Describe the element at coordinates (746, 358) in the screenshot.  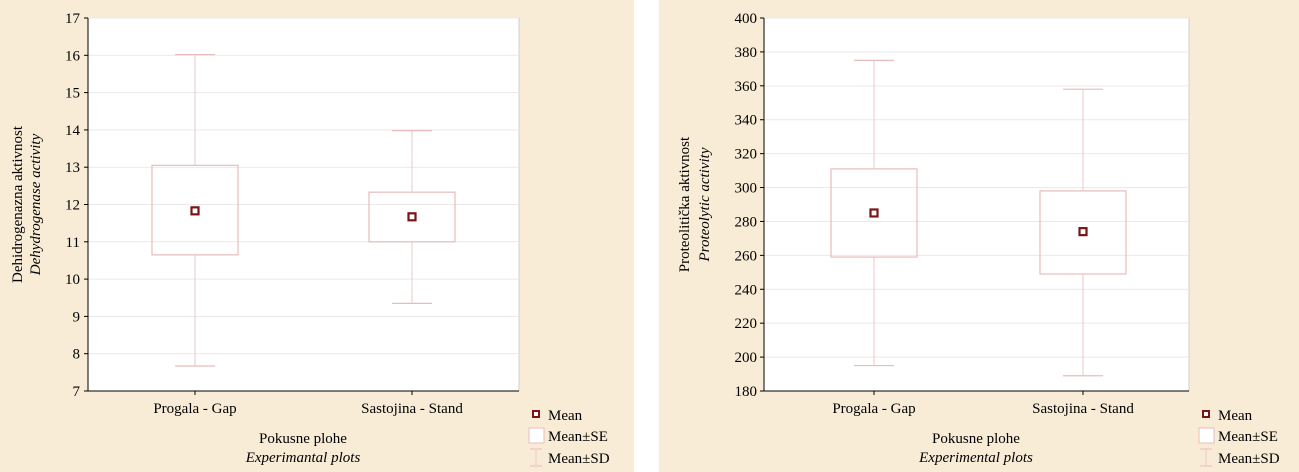
I see `y-tick-label: 200` at that location.